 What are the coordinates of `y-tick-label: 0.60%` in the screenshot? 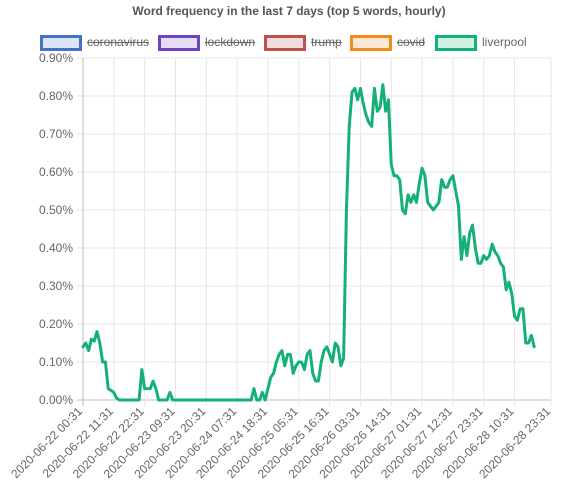 It's located at (56, 172).